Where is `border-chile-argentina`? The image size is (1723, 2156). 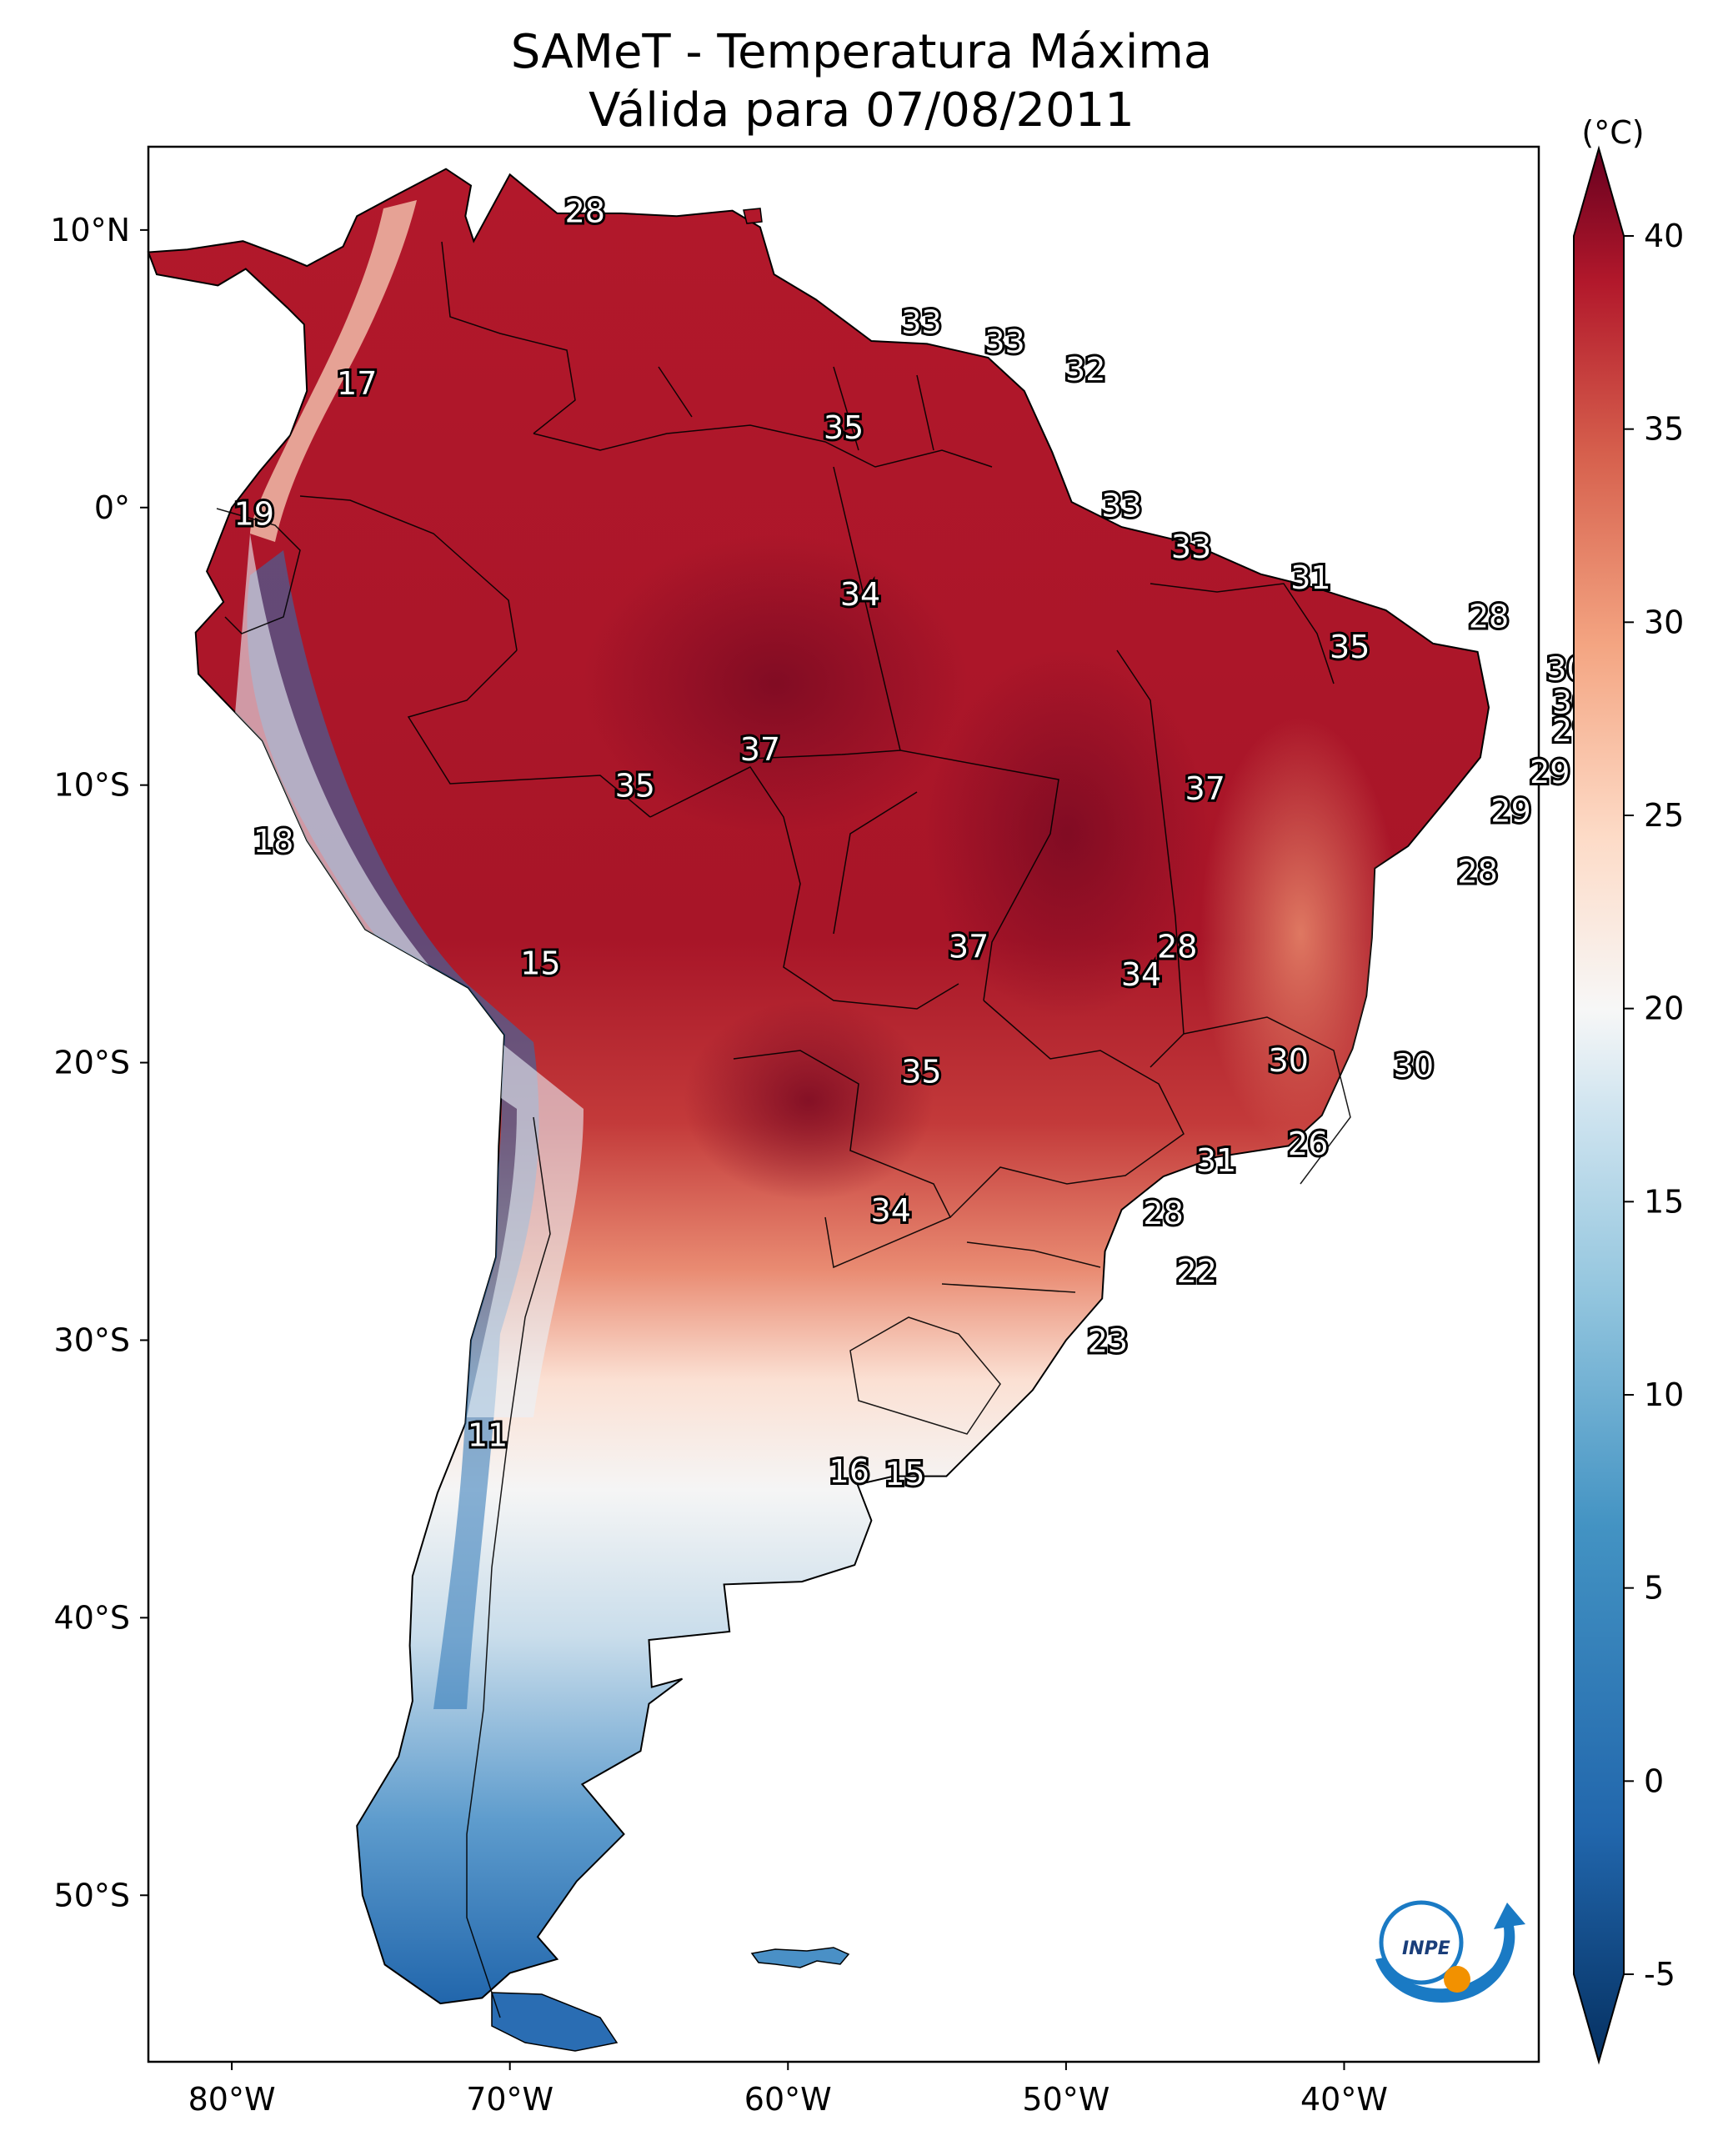 border-chile-argentina is located at coordinates (509, 1567).